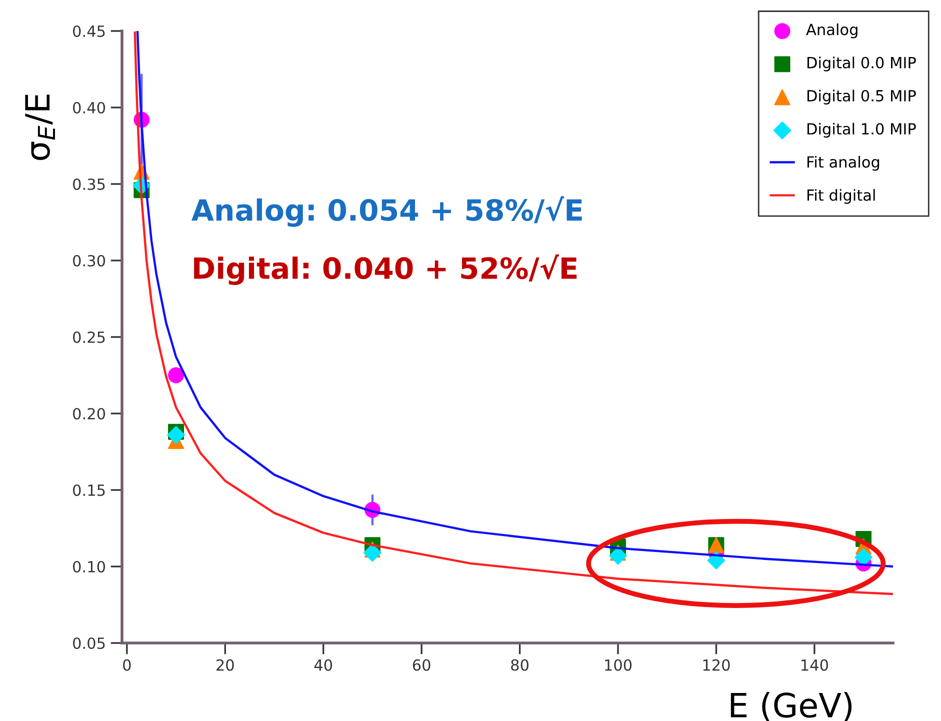  I want to click on legend-label: Fit digital, so click(841, 196).